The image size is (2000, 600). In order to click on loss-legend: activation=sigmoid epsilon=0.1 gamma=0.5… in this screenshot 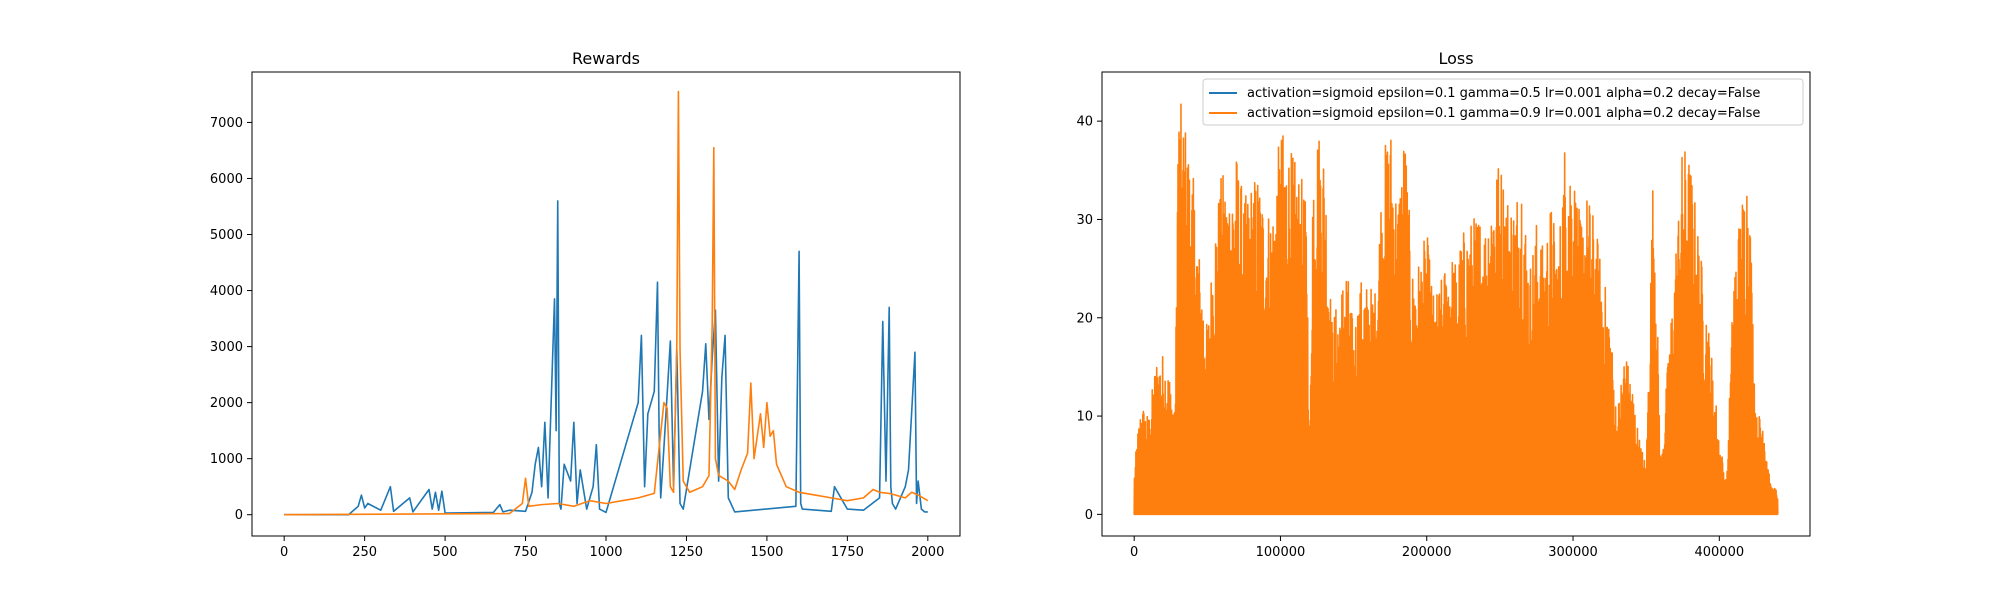, I will do `click(1503, 102)`.